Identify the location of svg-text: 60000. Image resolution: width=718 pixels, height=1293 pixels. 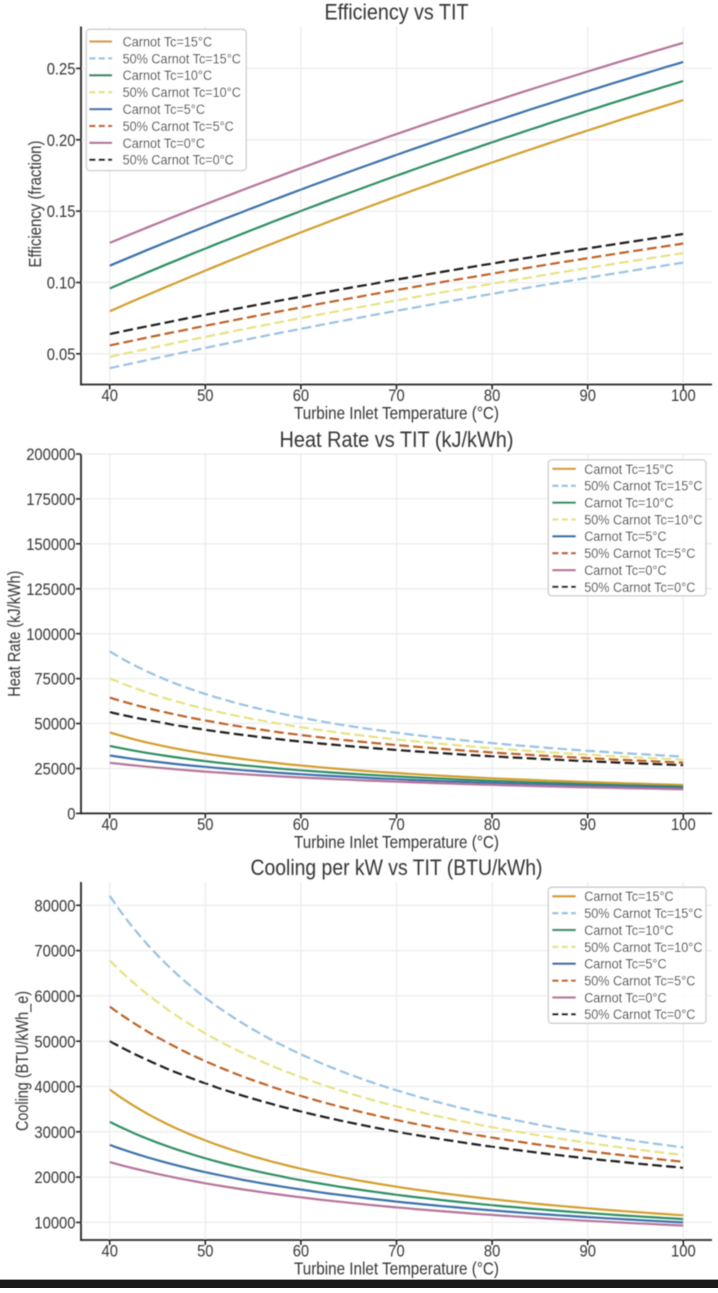
(54, 996).